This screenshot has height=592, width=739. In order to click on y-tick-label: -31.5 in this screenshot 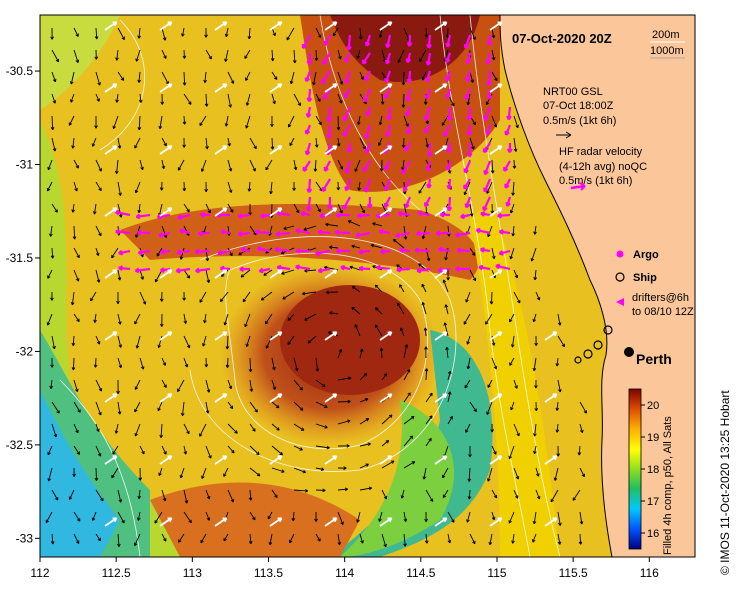, I will do `click(20, 258)`.